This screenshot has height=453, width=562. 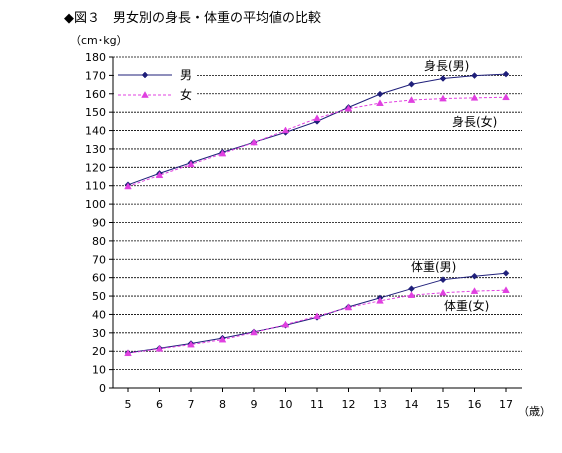 I want to click on y-tick-label: 60, so click(x=99, y=278).